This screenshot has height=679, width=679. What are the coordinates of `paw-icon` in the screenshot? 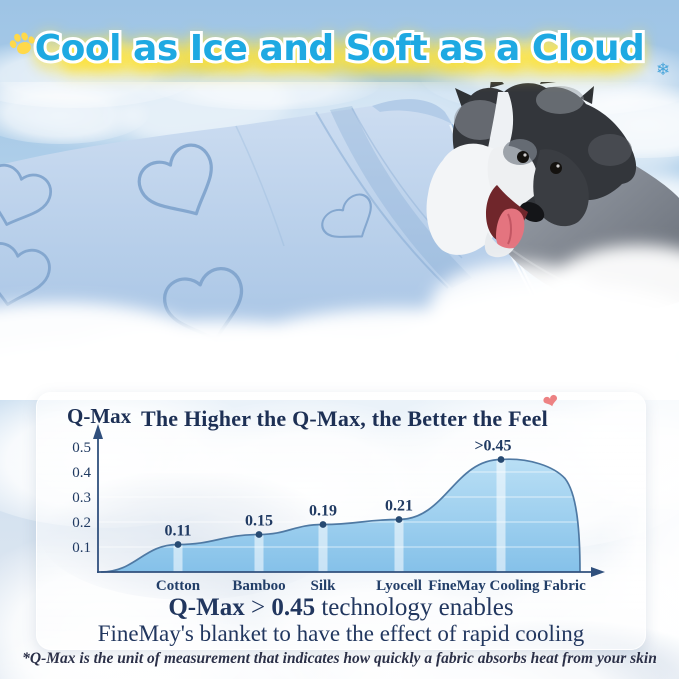 It's located at (22, 43).